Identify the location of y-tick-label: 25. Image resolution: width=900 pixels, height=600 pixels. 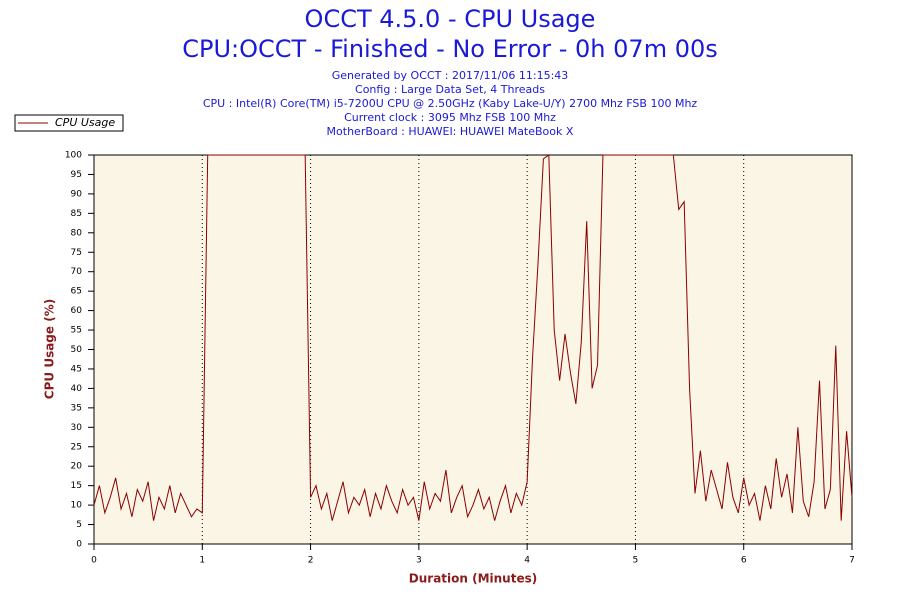
(76, 447).